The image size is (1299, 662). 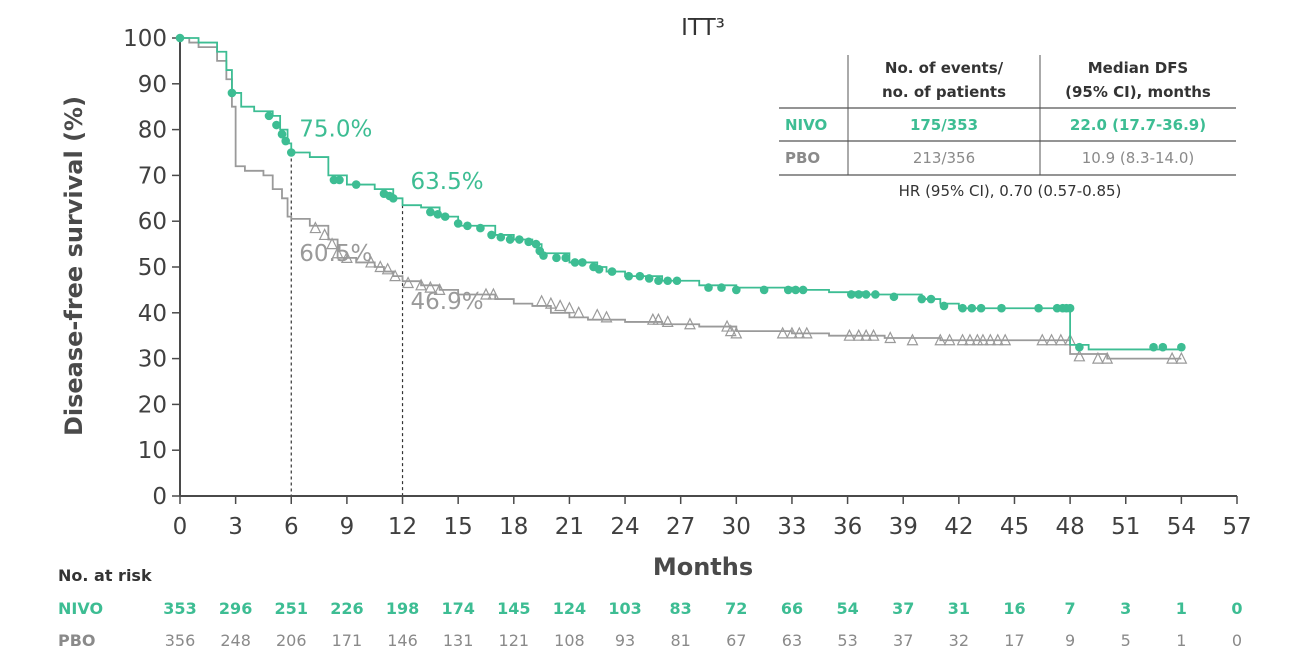 What do you see at coordinates (1070, 640) in the screenshot?
I see `risk-value: 9` at bounding box center [1070, 640].